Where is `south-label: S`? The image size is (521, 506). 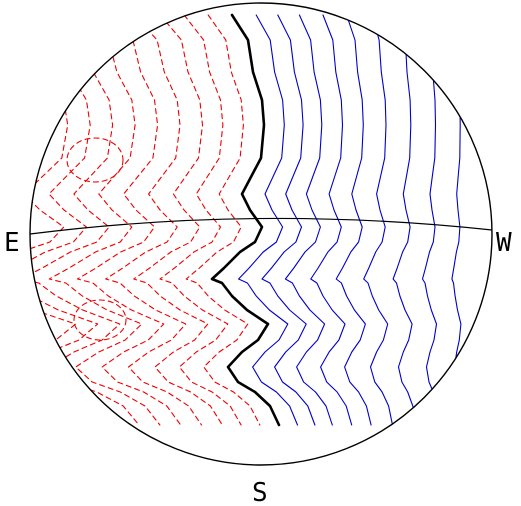 south-label: S is located at coordinates (260, 492).